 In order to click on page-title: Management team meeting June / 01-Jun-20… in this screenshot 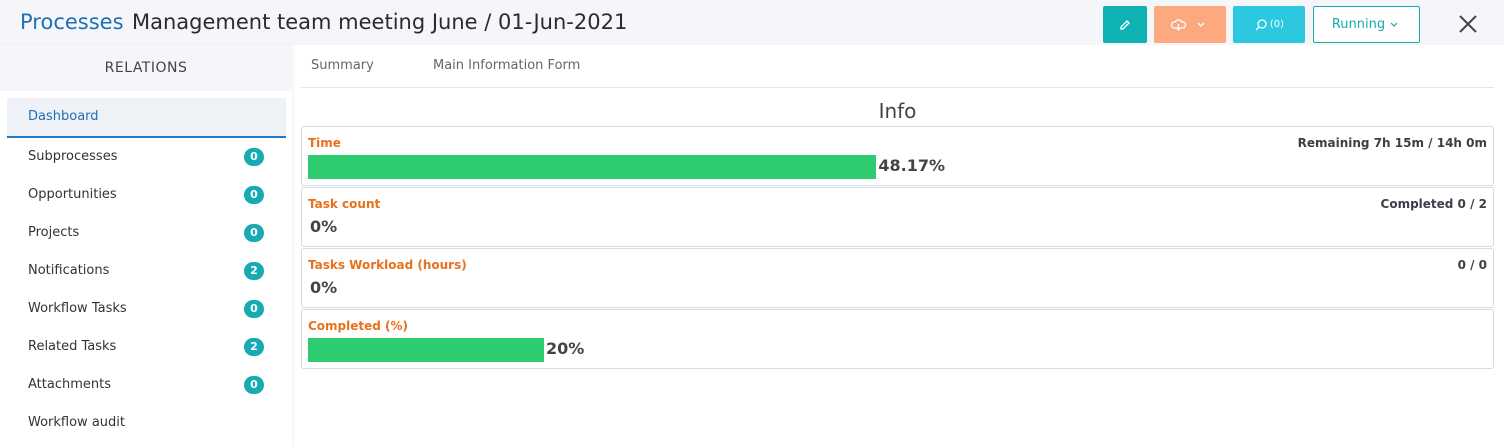, I will do `click(380, 22)`.